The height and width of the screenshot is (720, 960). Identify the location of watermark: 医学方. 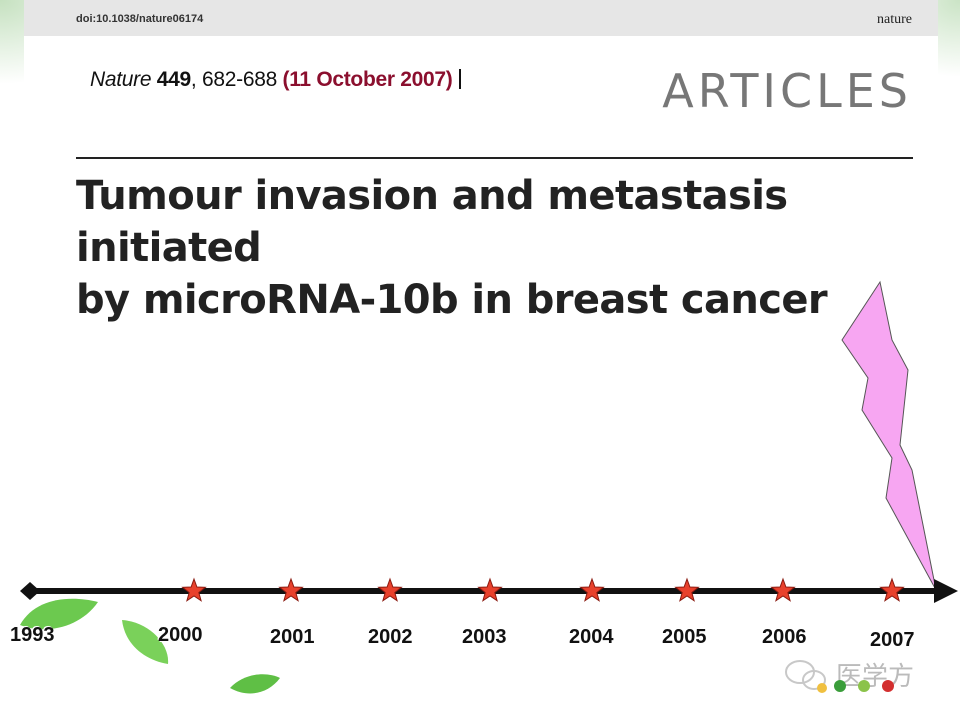
(848, 674).